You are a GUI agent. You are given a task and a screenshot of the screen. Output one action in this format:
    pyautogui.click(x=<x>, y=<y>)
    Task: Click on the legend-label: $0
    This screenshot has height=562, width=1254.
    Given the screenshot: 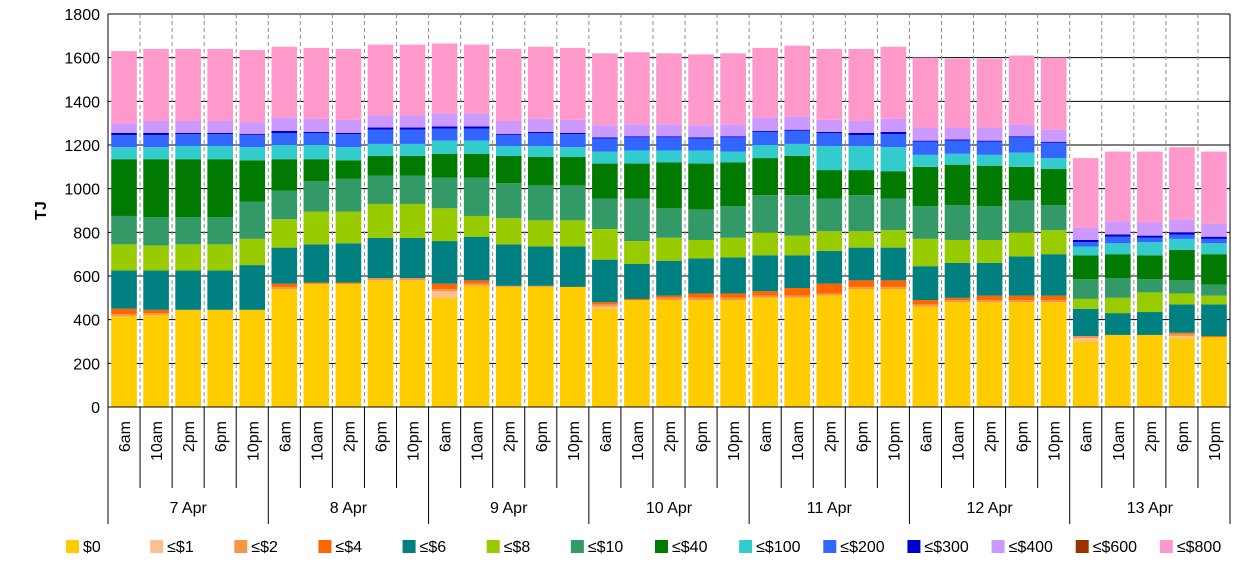 What is the action you would take?
    pyautogui.click(x=92, y=547)
    